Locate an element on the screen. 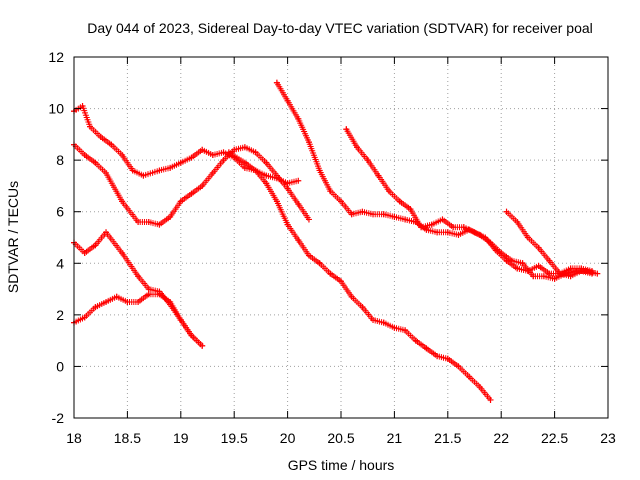  x-tick-label: 23 is located at coordinates (608, 438).